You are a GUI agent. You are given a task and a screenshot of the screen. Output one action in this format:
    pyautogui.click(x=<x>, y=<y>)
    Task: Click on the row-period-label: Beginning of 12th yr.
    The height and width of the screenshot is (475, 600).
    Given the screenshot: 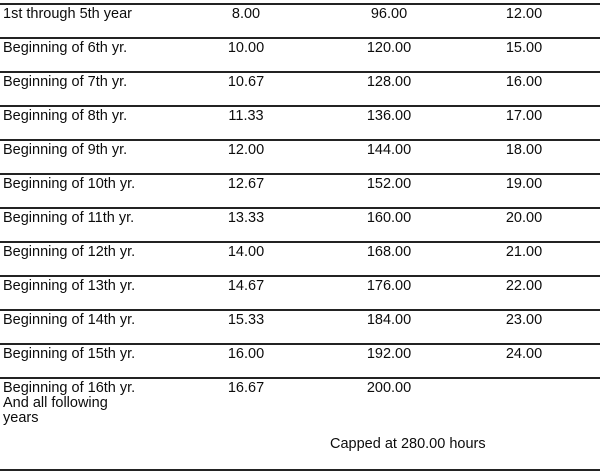 What is the action you would take?
    pyautogui.click(x=69, y=252)
    